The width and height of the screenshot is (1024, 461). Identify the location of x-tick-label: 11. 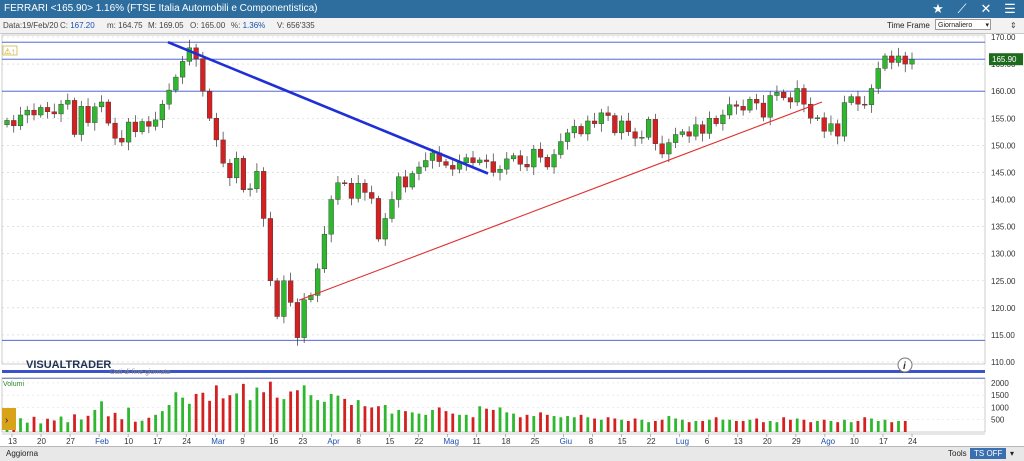
(477, 441).